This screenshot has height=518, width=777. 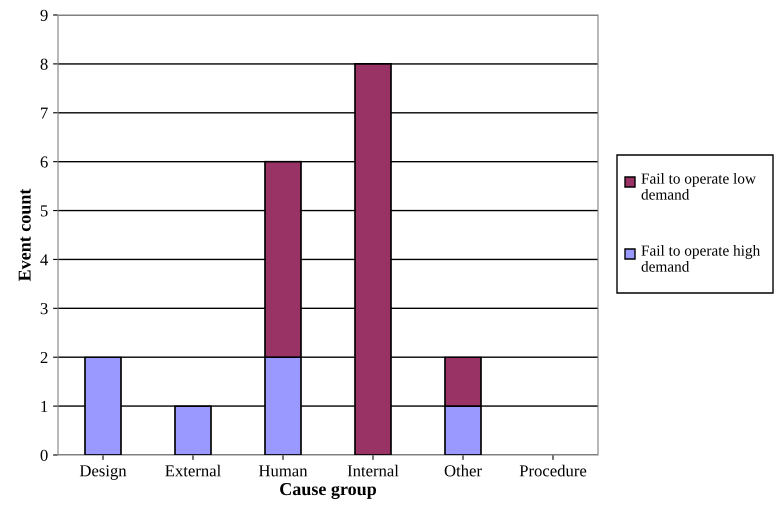 What do you see at coordinates (24, 235) in the screenshot?
I see `y-axis-title: Event count` at bounding box center [24, 235].